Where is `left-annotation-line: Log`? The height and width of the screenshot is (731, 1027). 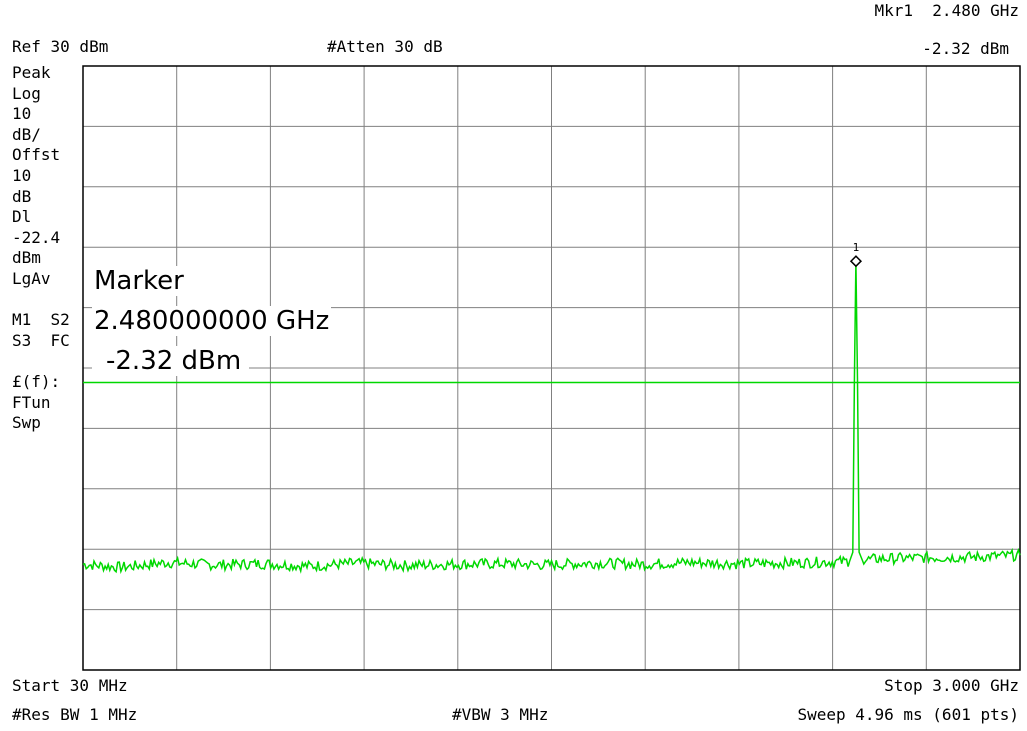
left-annotation-line: Log is located at coordinates (26, 93).